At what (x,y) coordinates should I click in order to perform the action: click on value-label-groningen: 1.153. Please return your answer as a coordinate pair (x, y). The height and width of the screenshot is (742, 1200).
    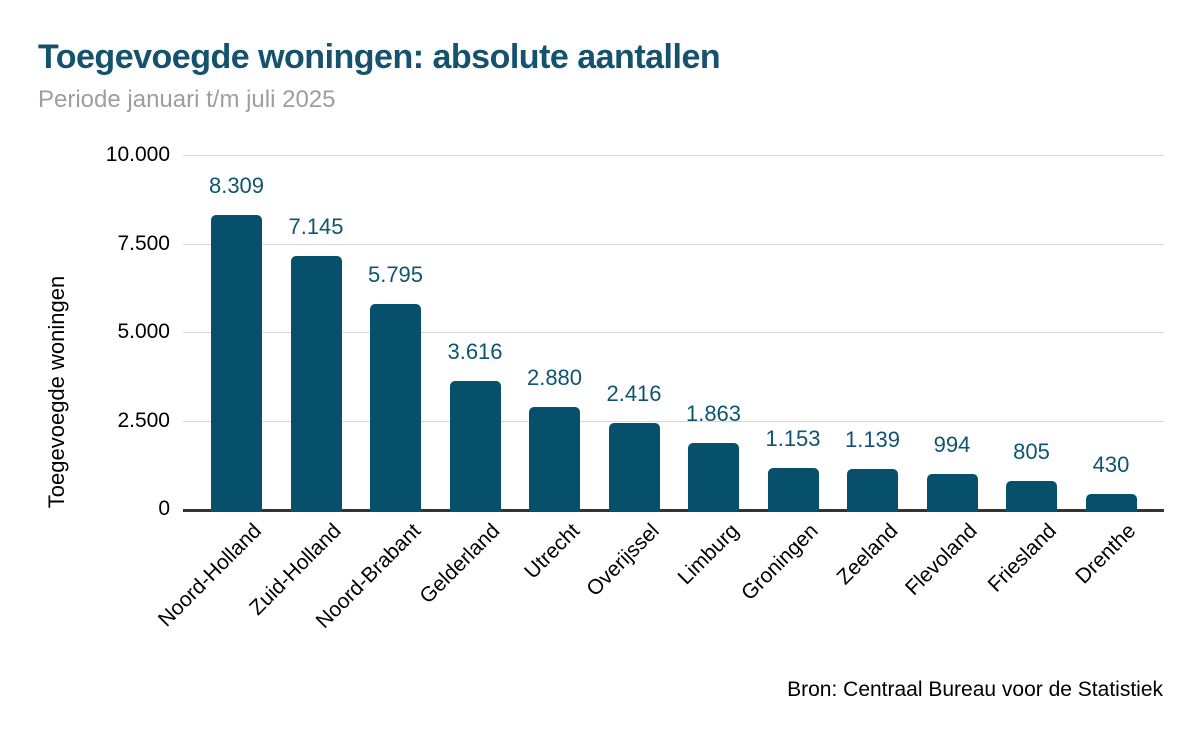
    Looking at the image, I should click on (793, 438).